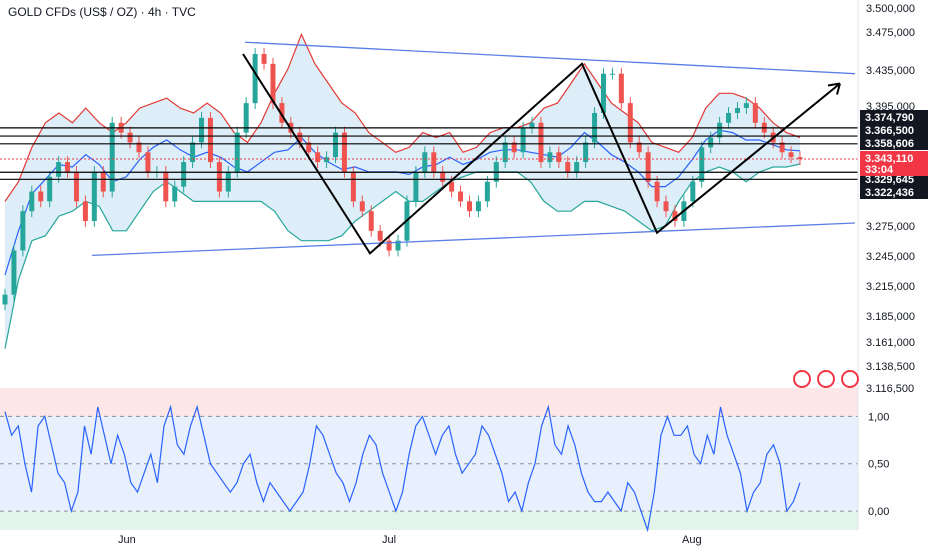 This screenshot has height=550, width=932. What do you see at coordinates (473, 239) in the screenshot?
I see `channel-lower-line` at bounding box center [473, 239].